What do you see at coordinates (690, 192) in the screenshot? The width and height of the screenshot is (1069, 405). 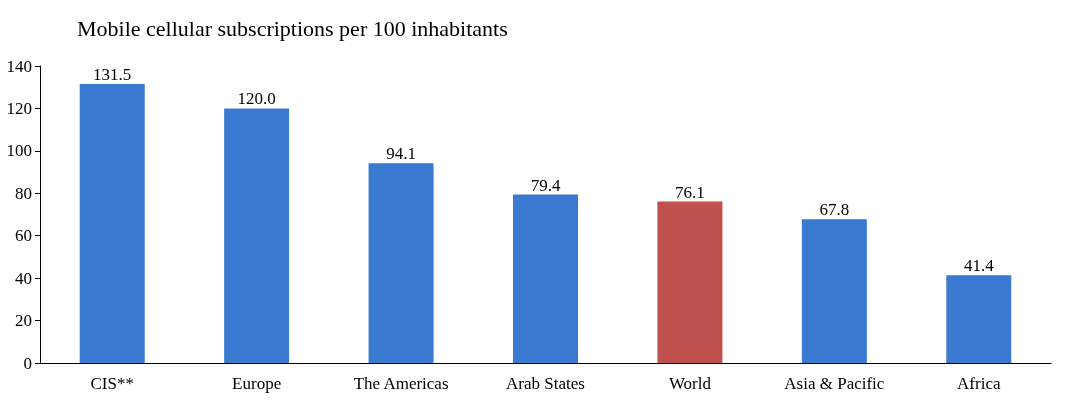 I see `data-label: 76.1` at bounding box center [690, 192].